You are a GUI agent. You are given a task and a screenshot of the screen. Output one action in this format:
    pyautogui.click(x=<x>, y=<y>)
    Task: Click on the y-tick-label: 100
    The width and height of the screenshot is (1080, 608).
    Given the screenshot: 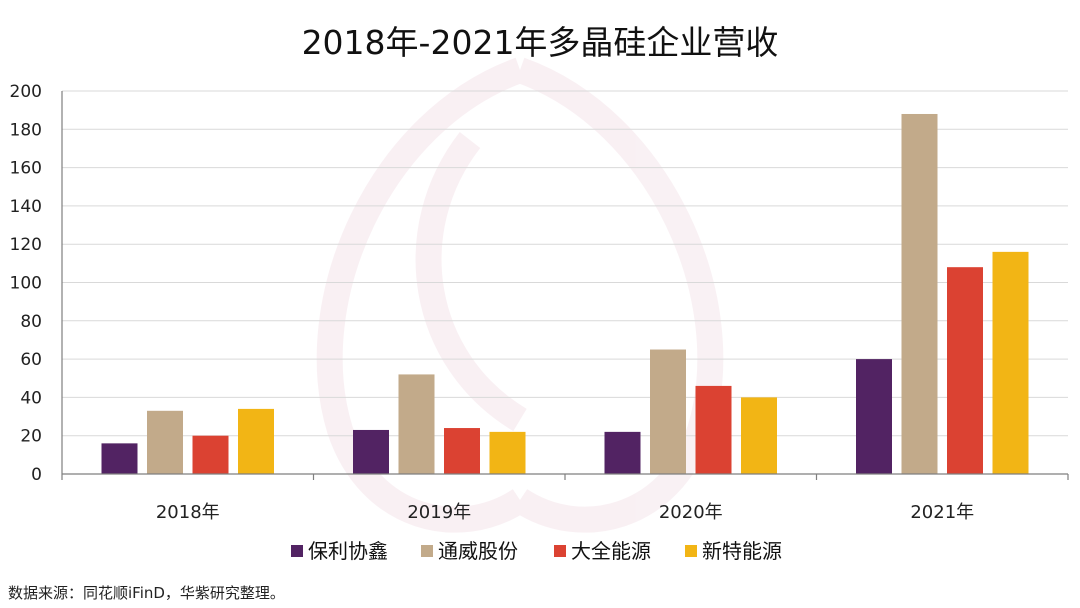 What is the action you would take?
    pyautogui.click(x=26, y=284)
    